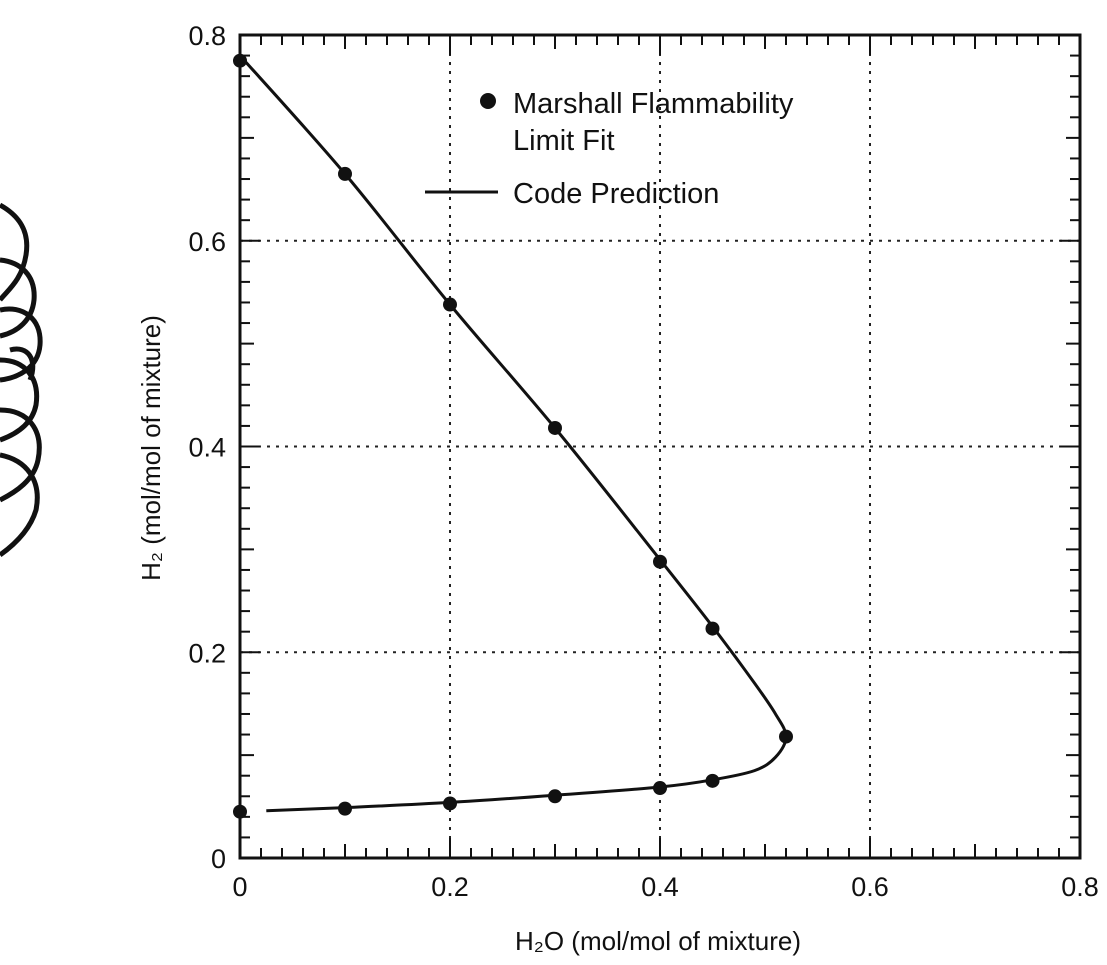  I want to click on y-tick-label: 0, so click(218, 859).